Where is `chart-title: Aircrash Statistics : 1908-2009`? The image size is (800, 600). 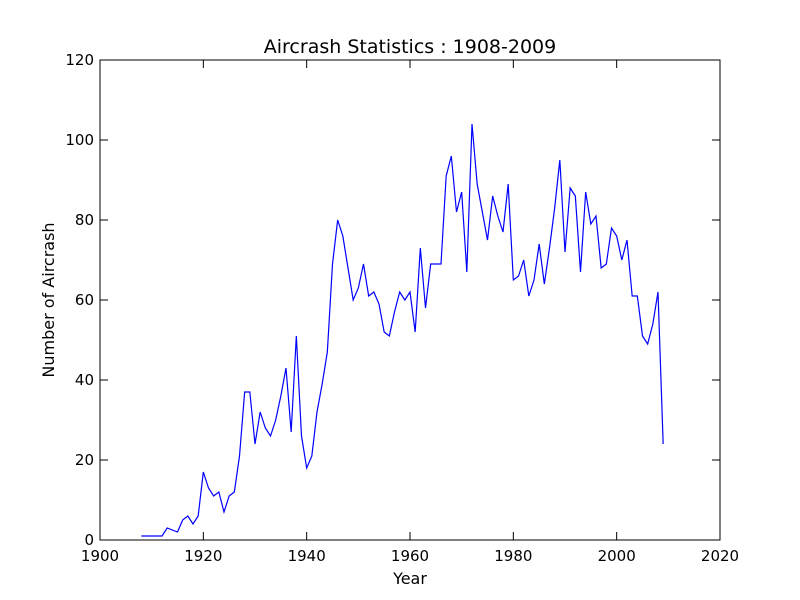
chart-title: Aircrash Statistics : 1908-2009 is located at coordinates (410, 47).